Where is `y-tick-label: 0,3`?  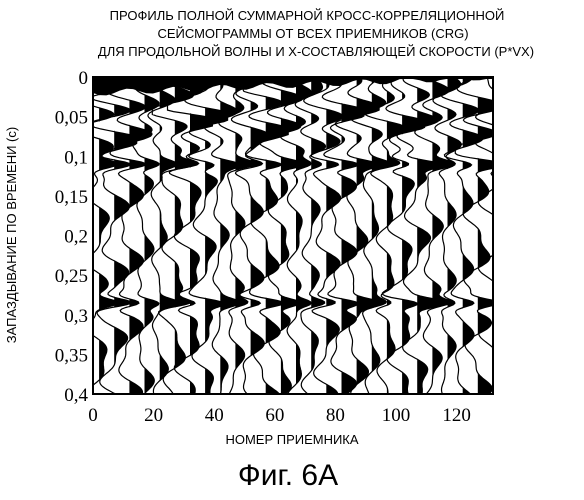 y-tick-label: 0,3 is located at coordinates (76, 316).